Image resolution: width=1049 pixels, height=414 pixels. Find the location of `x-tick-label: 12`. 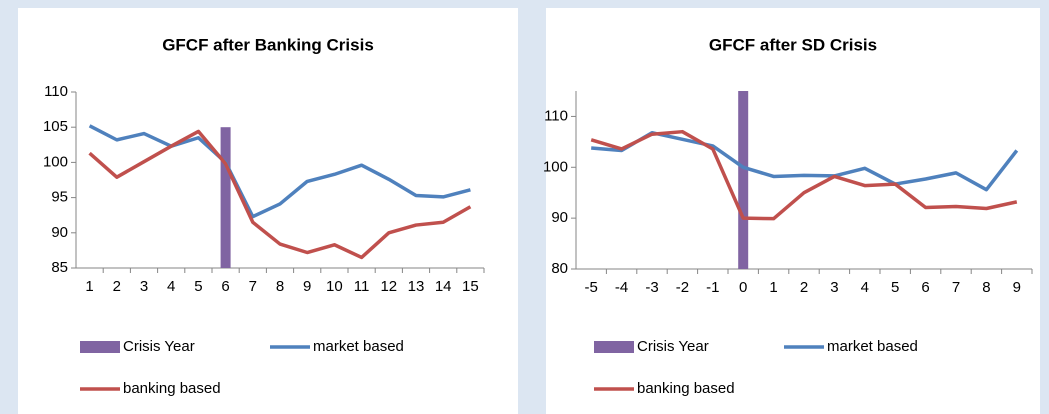

x-tick-label: 12 is located at coordinates (388, 286).